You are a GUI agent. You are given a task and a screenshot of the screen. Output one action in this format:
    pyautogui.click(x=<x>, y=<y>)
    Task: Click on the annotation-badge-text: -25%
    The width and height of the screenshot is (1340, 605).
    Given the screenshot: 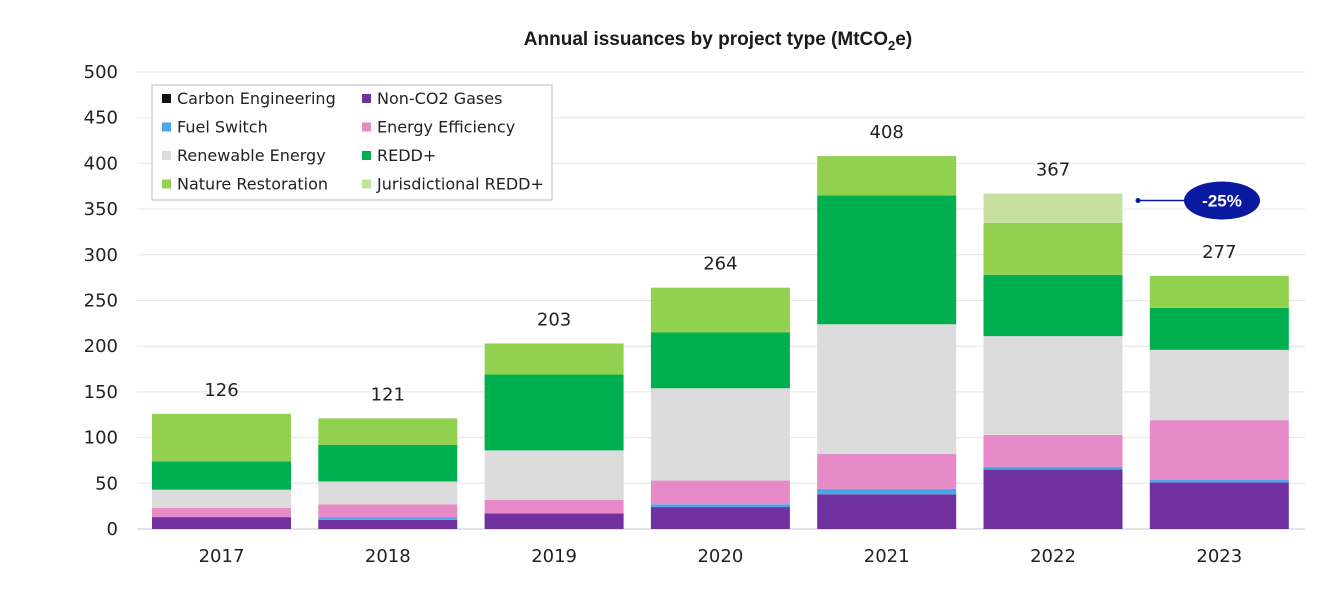 What is the action you would take?
    pyautogui.click(x=1222, y=201)
    